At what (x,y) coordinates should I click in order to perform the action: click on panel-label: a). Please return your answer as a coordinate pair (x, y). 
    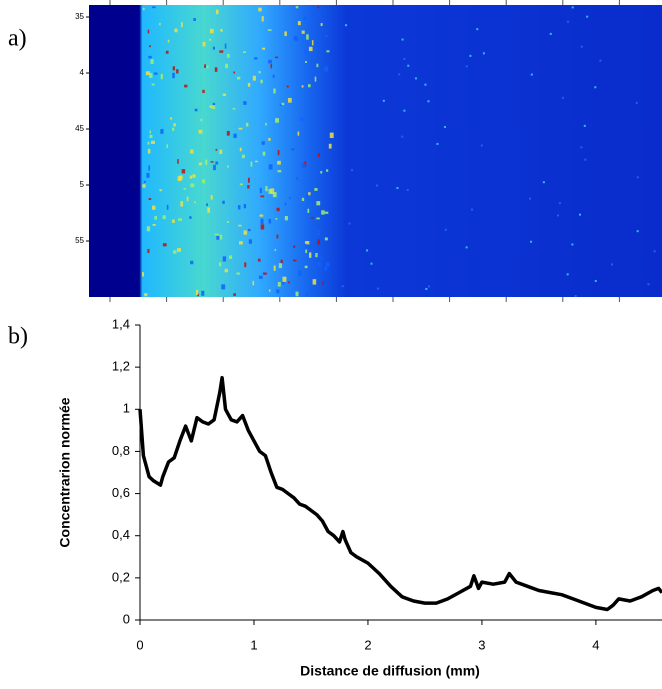
    Looking at the image, I should click on (17, 39).